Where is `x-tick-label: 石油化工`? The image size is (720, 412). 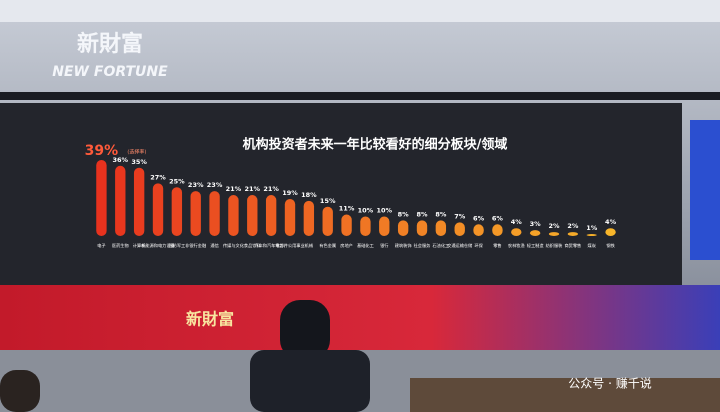 x-tick-label: 石油化工 is located at coordinates (440, 245).